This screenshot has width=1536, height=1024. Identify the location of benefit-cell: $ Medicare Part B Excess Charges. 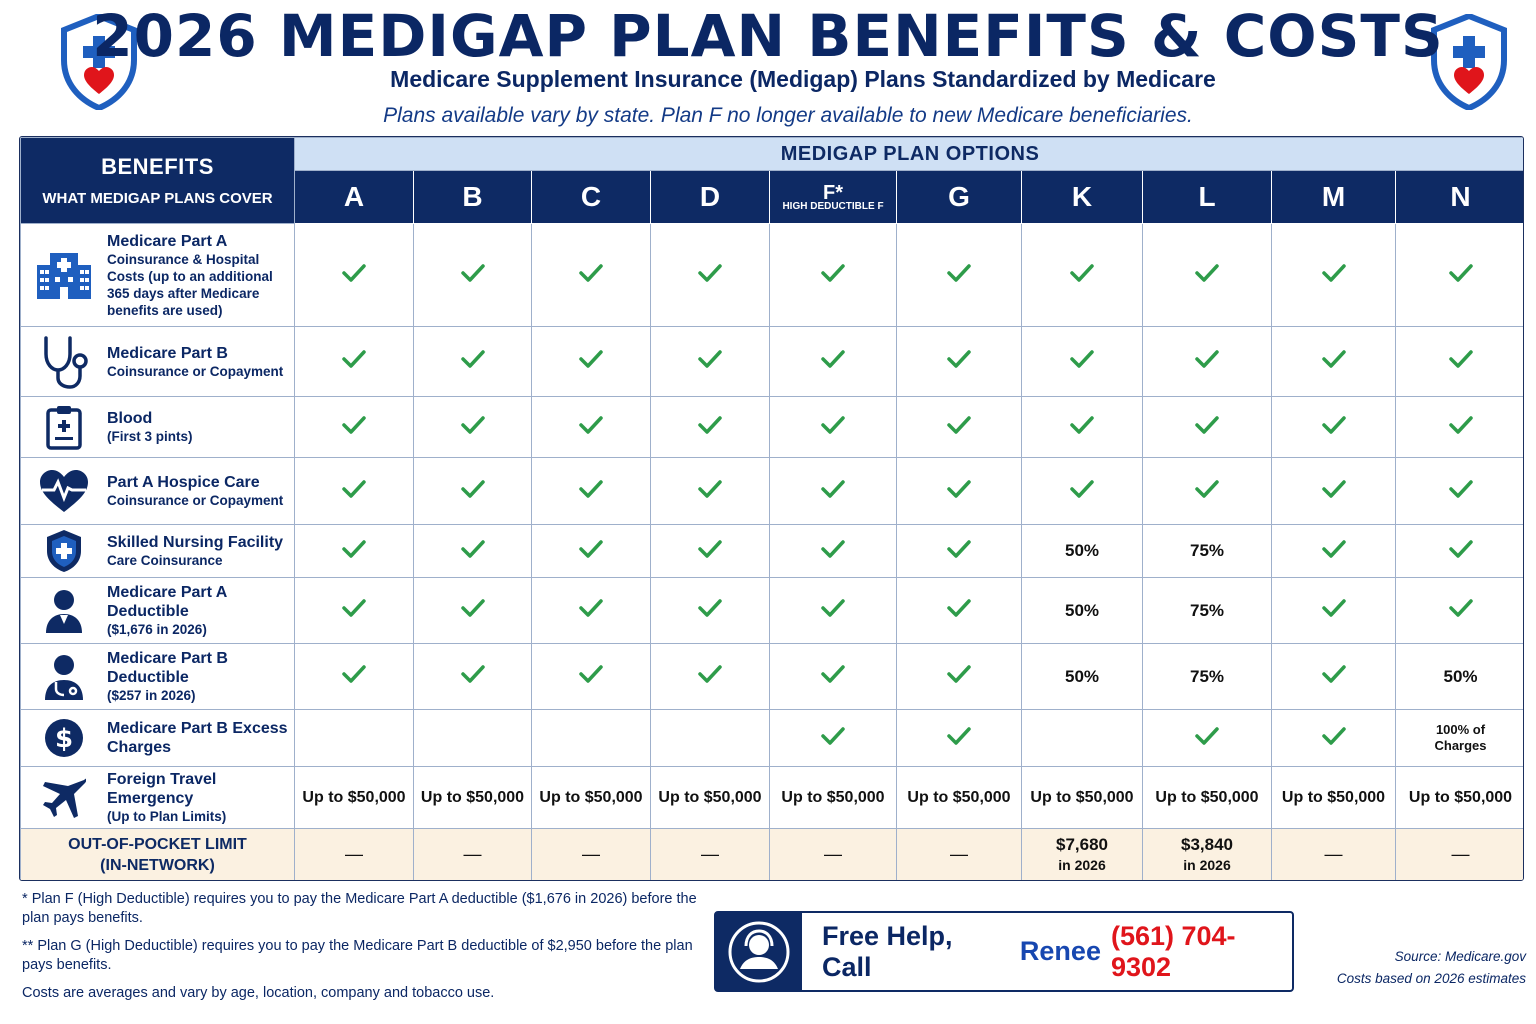
(157, 738).